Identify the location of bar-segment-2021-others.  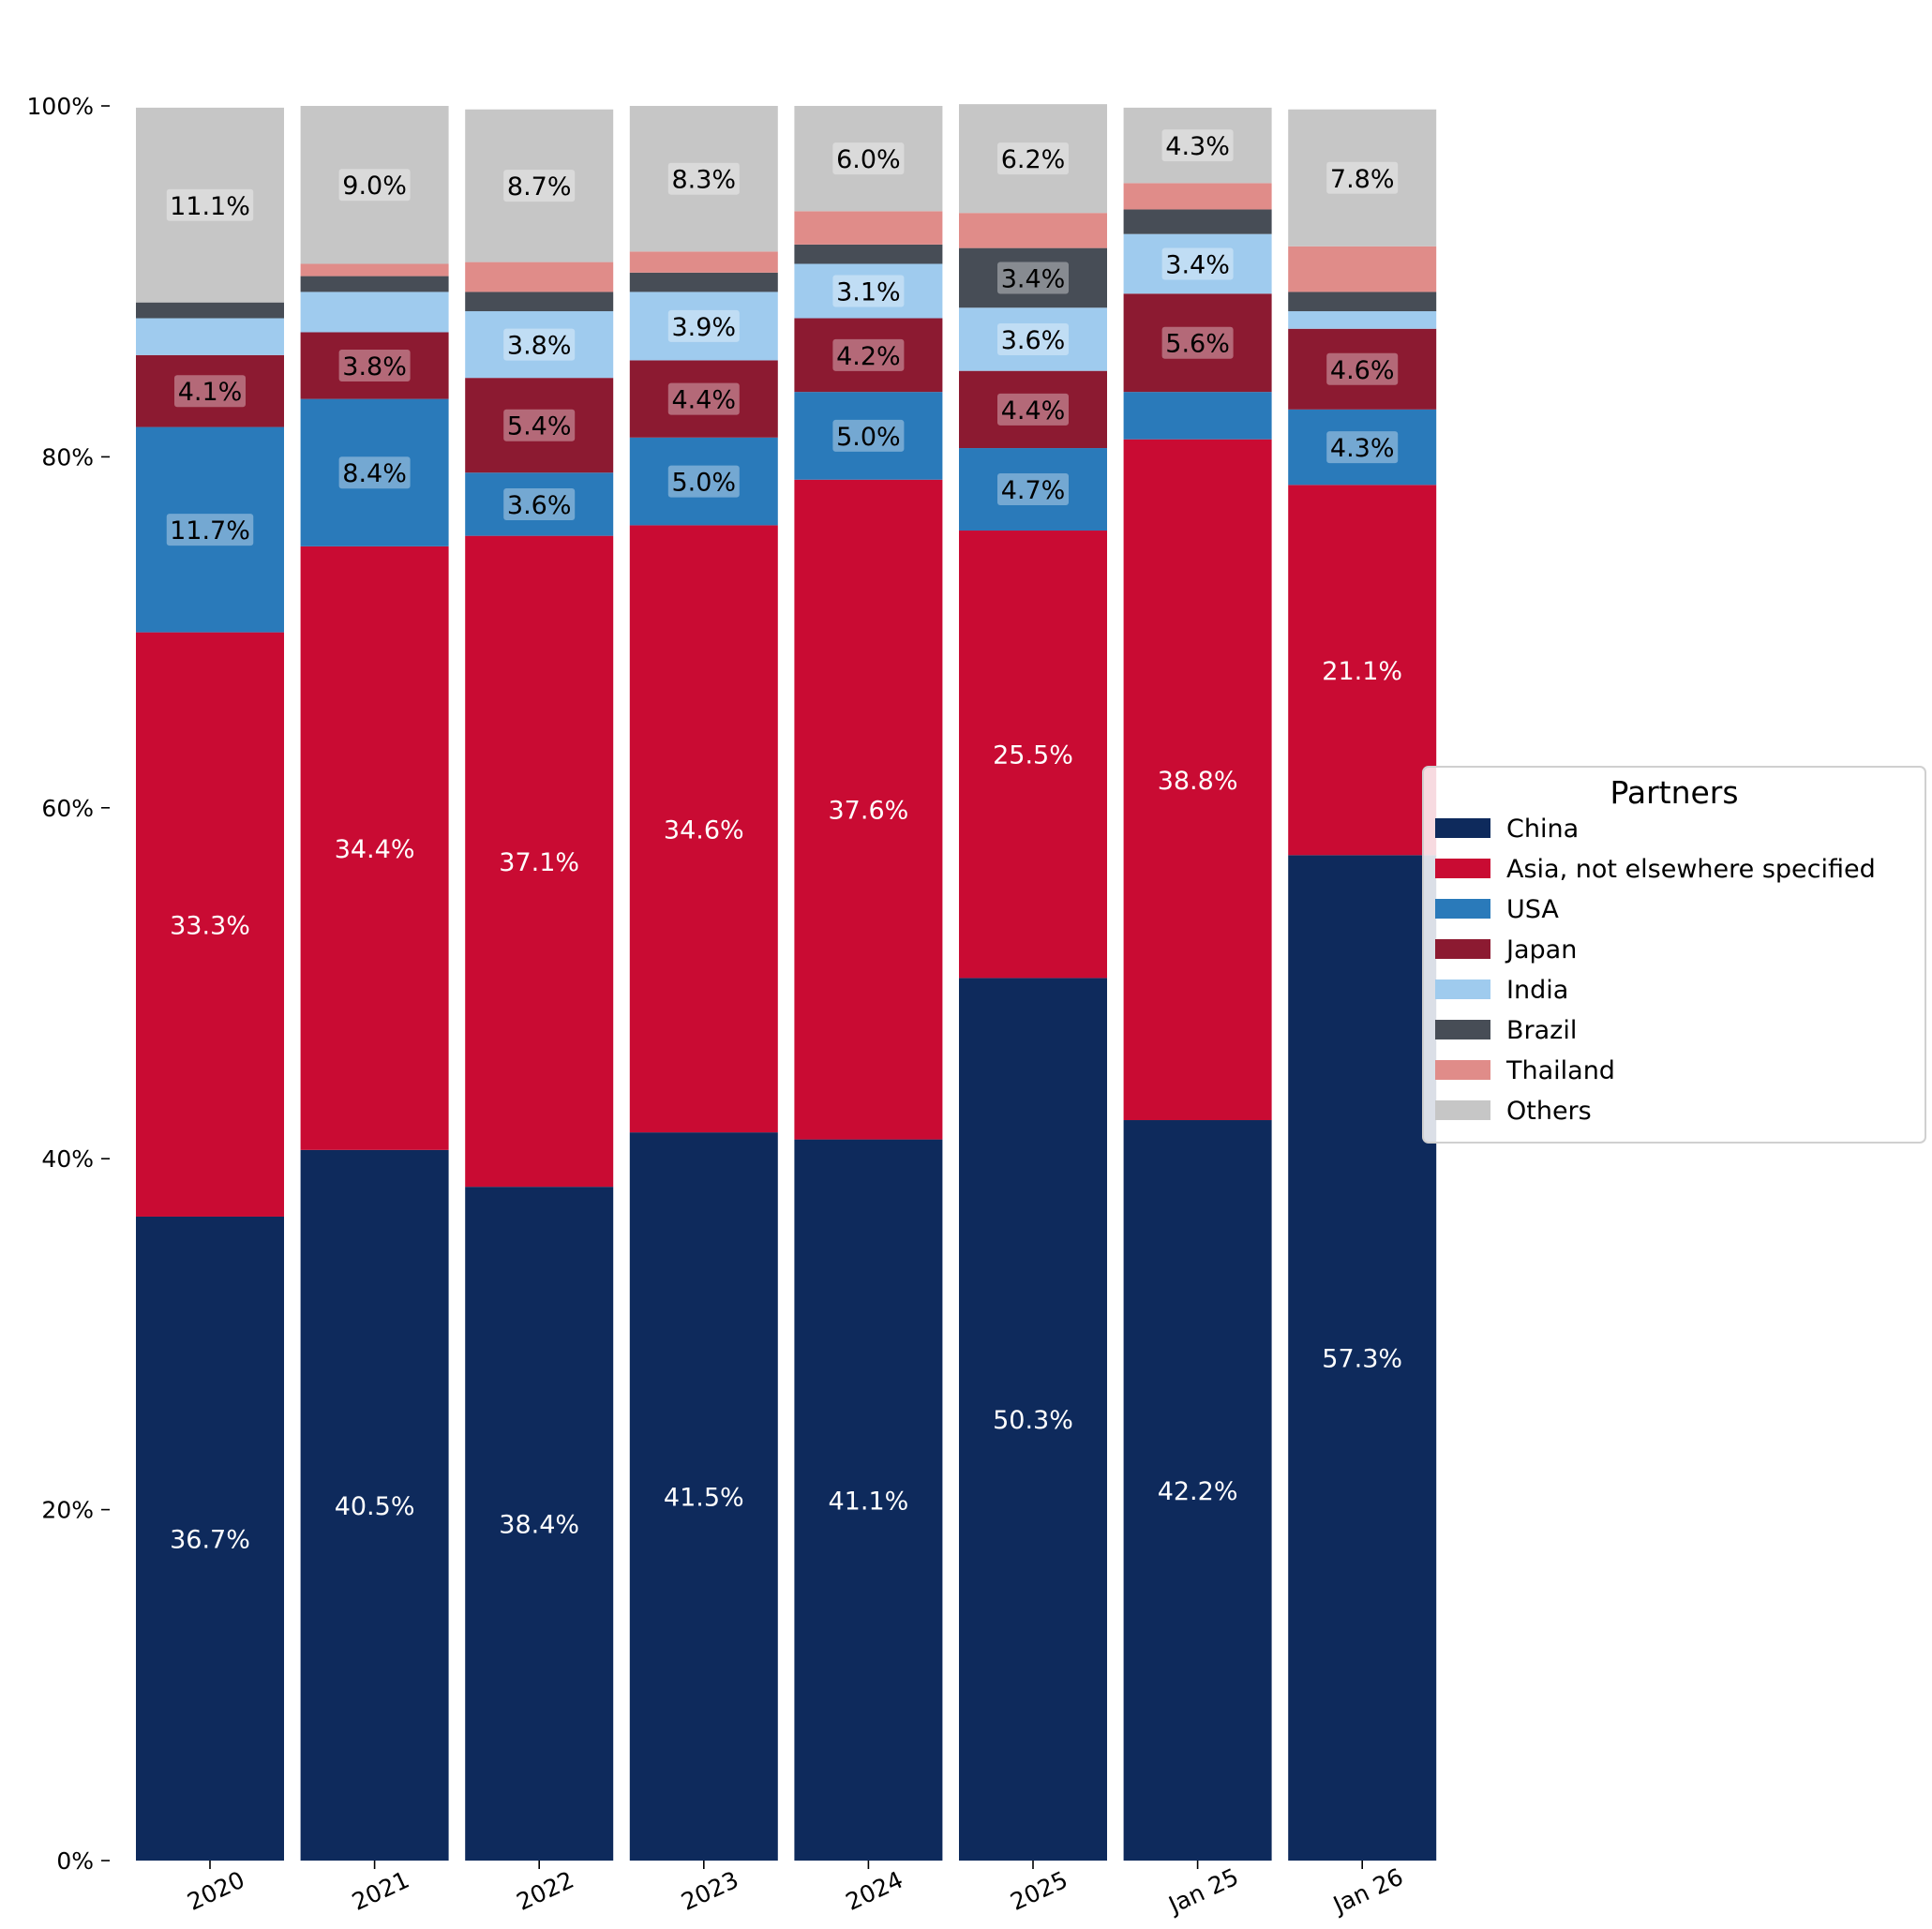
(374, 185).